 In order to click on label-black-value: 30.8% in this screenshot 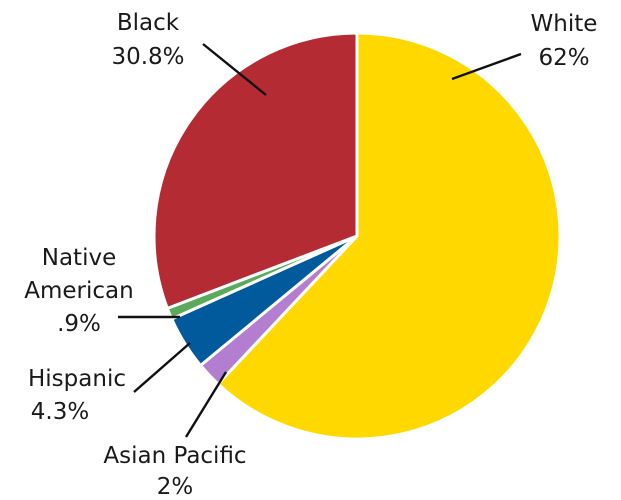, I will do `click(147, 57)`.